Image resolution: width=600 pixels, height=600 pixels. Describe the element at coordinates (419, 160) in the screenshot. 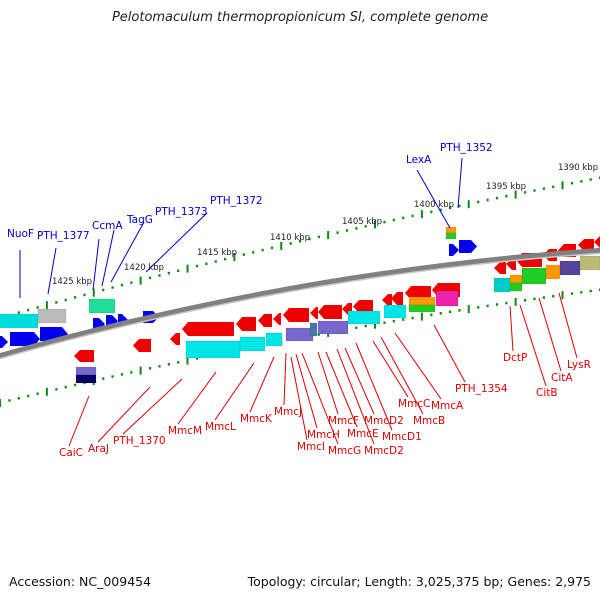

I see `gene-label-lexa: LexA` at that location.